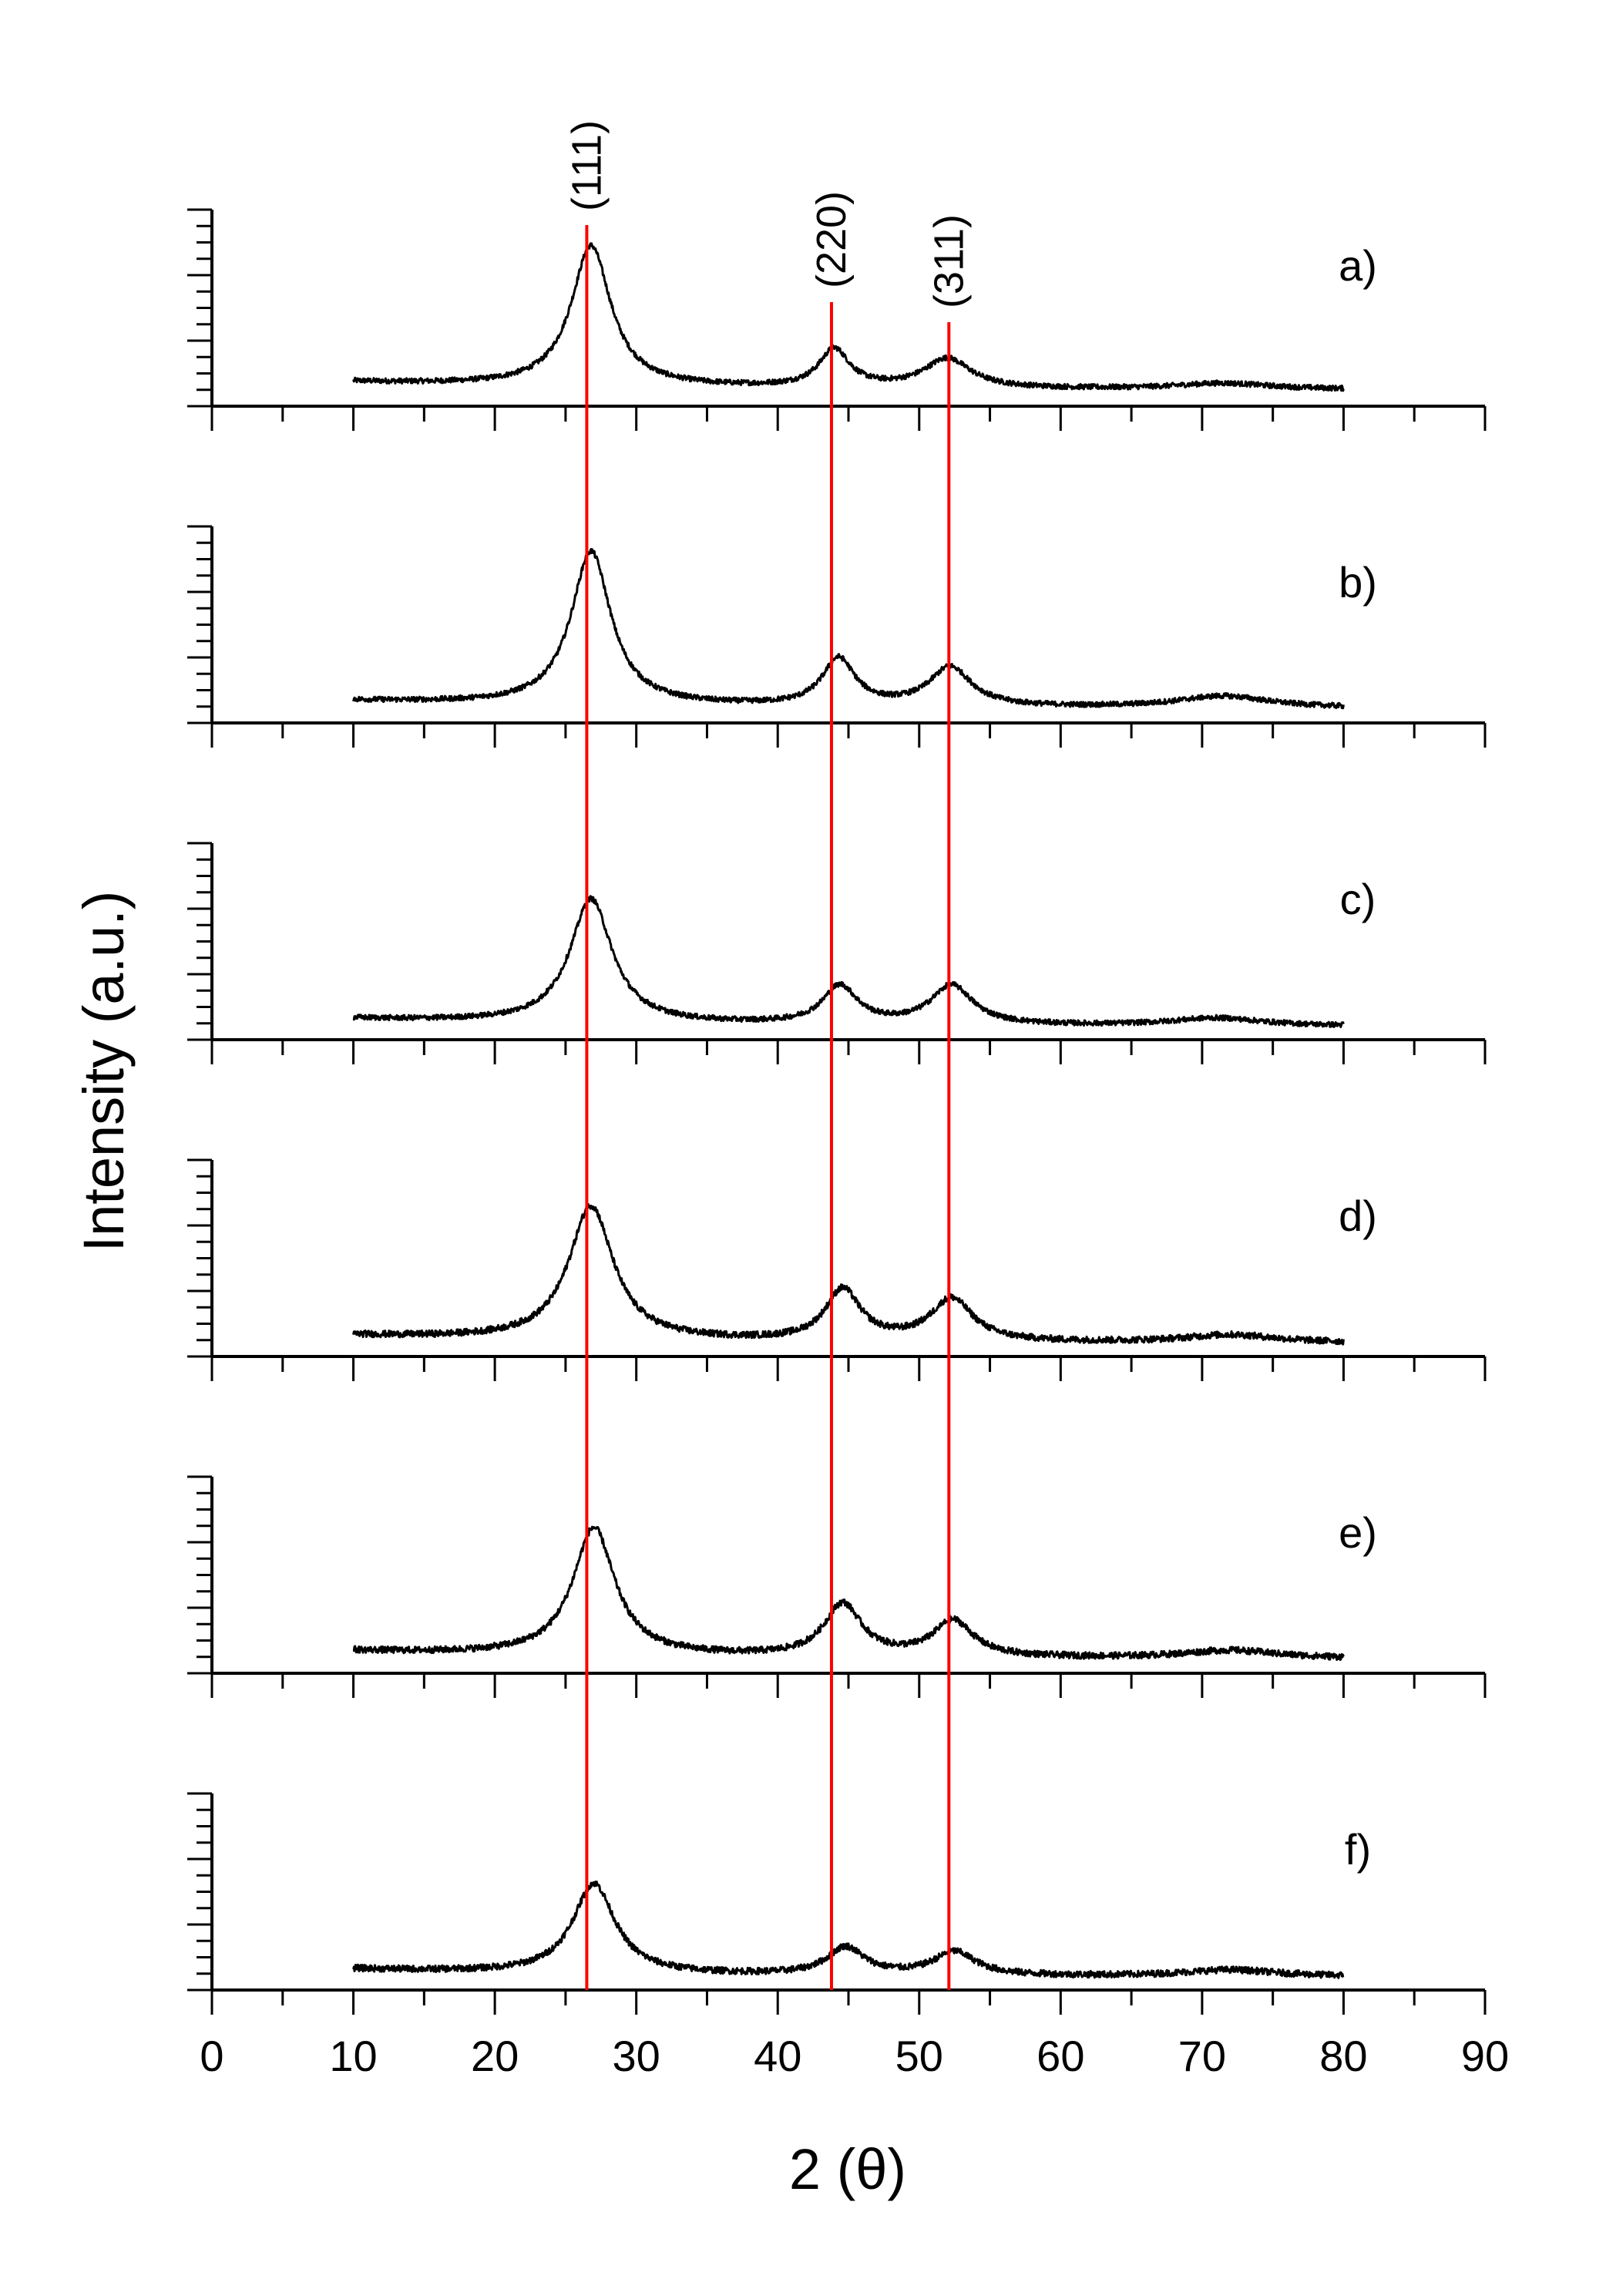 Image resolution: width=1606 pixels, height=2296 pixels. What do you see at coordinates (949, 261) in the screenshot?
I see `peak-label: (311)` at bounding box center [949, 261].